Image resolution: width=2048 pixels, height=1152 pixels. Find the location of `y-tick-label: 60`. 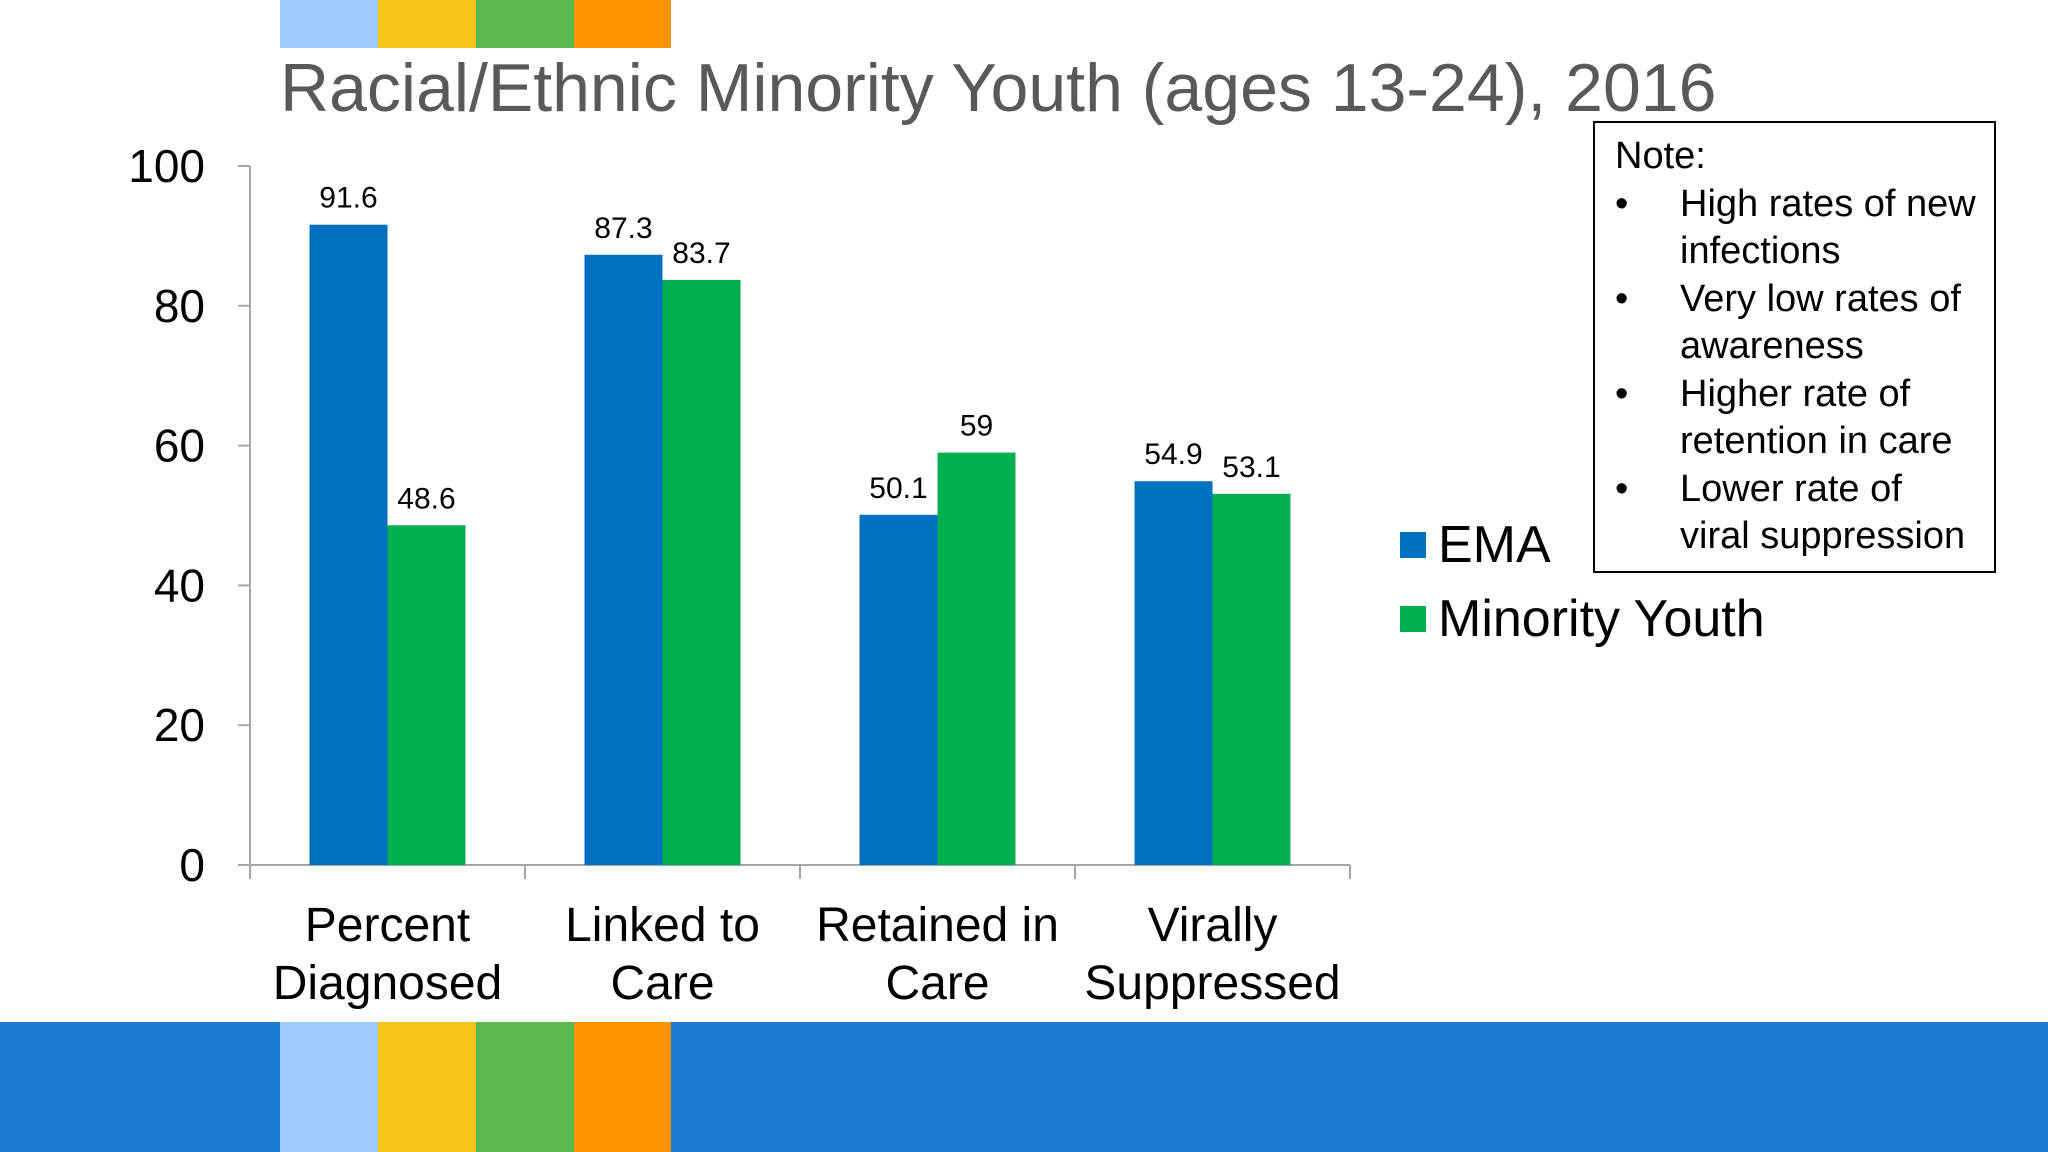

y-tick-label: 60 is located at coordinates (179, 446).